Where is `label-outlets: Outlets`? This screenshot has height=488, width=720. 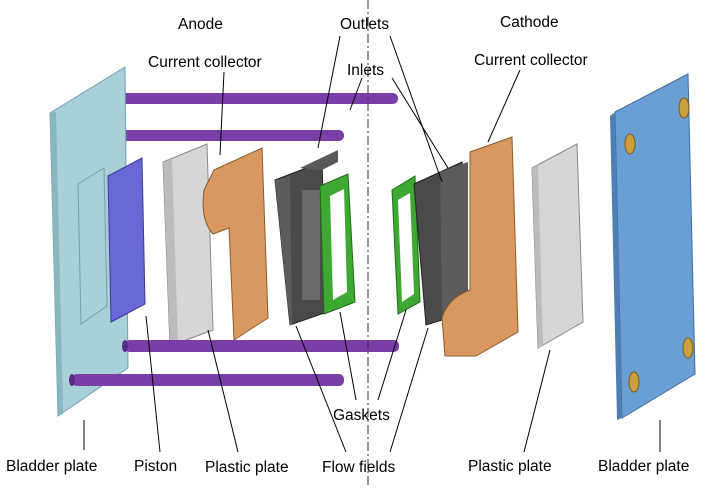 label-outlets: Outlets is located at coordinates (364, 24).